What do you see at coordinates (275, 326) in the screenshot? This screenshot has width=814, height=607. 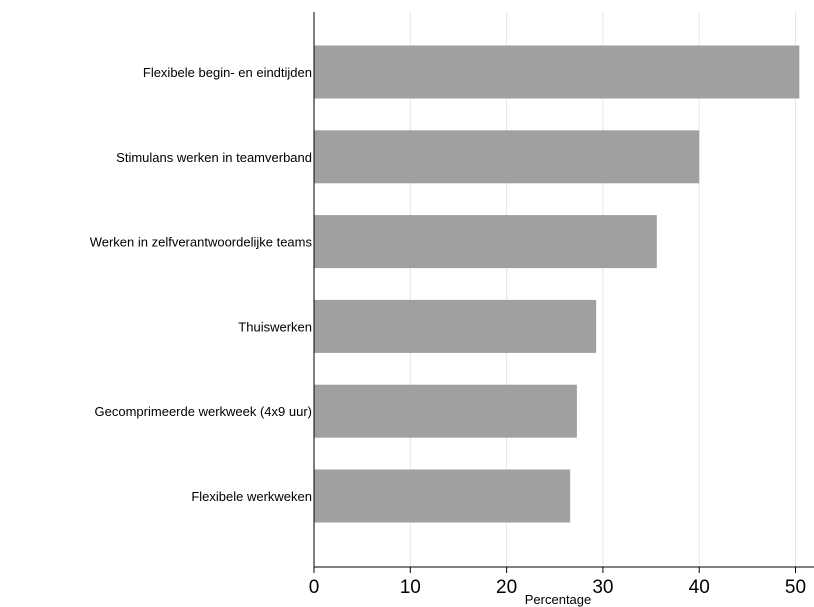 I see `category-label: Thuiswerken` at bounding box center [275, 326].